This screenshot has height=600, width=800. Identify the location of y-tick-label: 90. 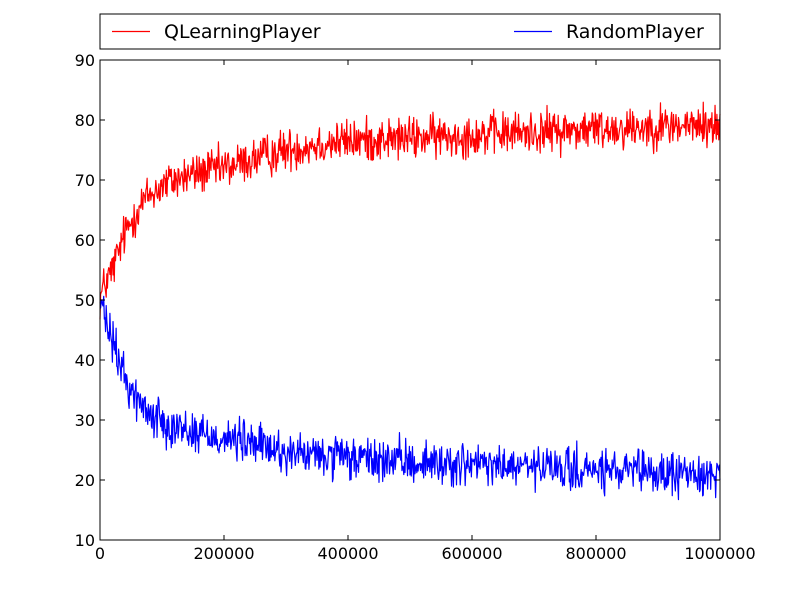
(85, 60).